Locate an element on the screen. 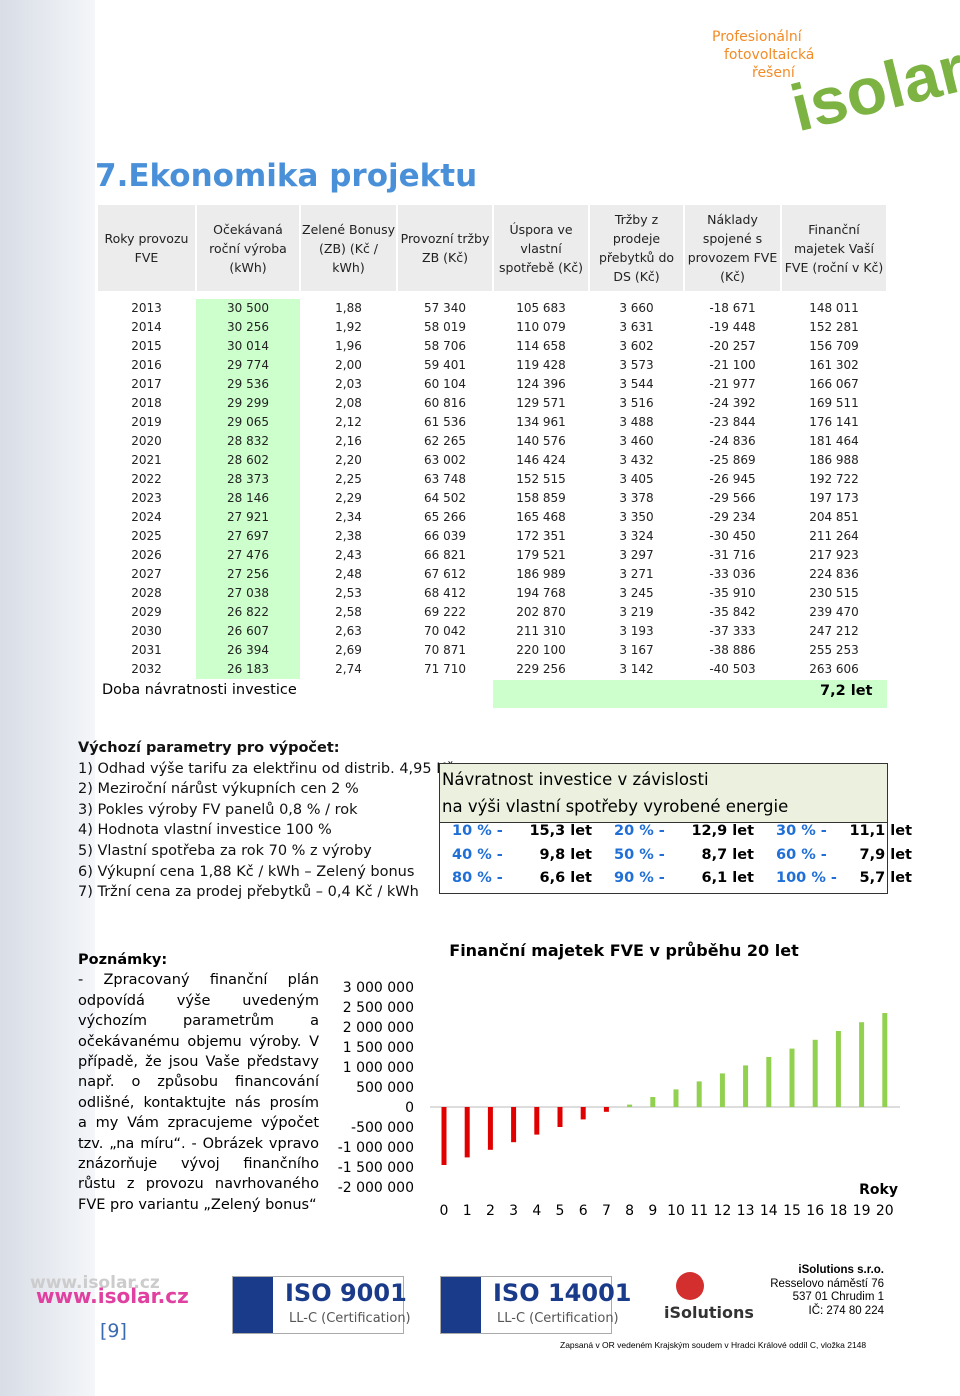 The image size is (960, 1396). table-cell: 2,12 is located at coordinates (348, 423).